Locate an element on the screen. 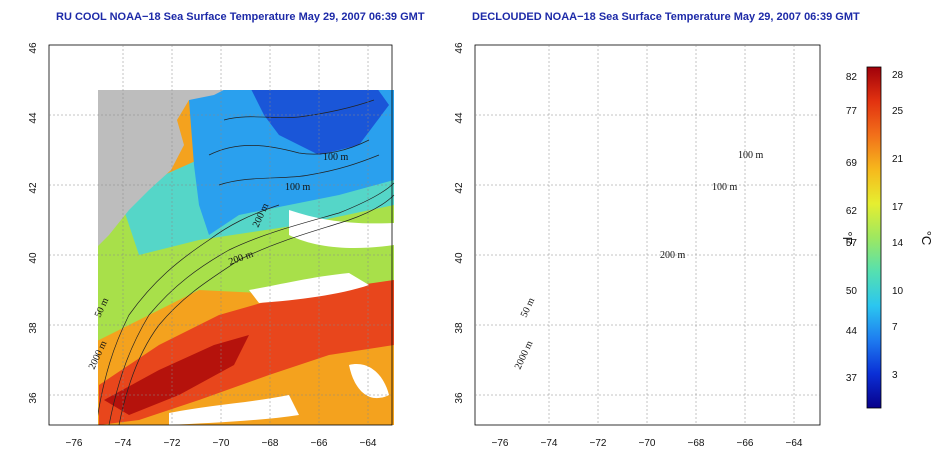 The image size is (950, 475). contour-label: 50 m is located at coordinates (528, 307).